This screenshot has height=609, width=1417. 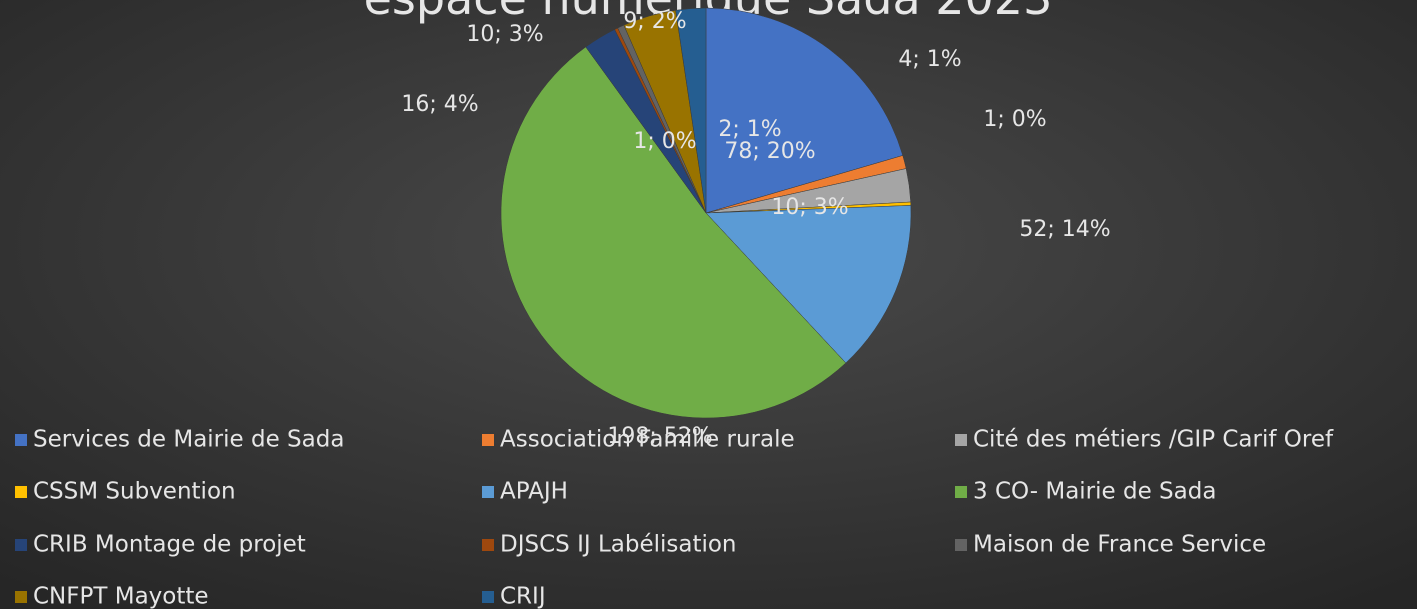 What do you see at coordinates (534, 492) in the screenshot?
I see `legend-label: APAJH` at bounding box center [534, 492].